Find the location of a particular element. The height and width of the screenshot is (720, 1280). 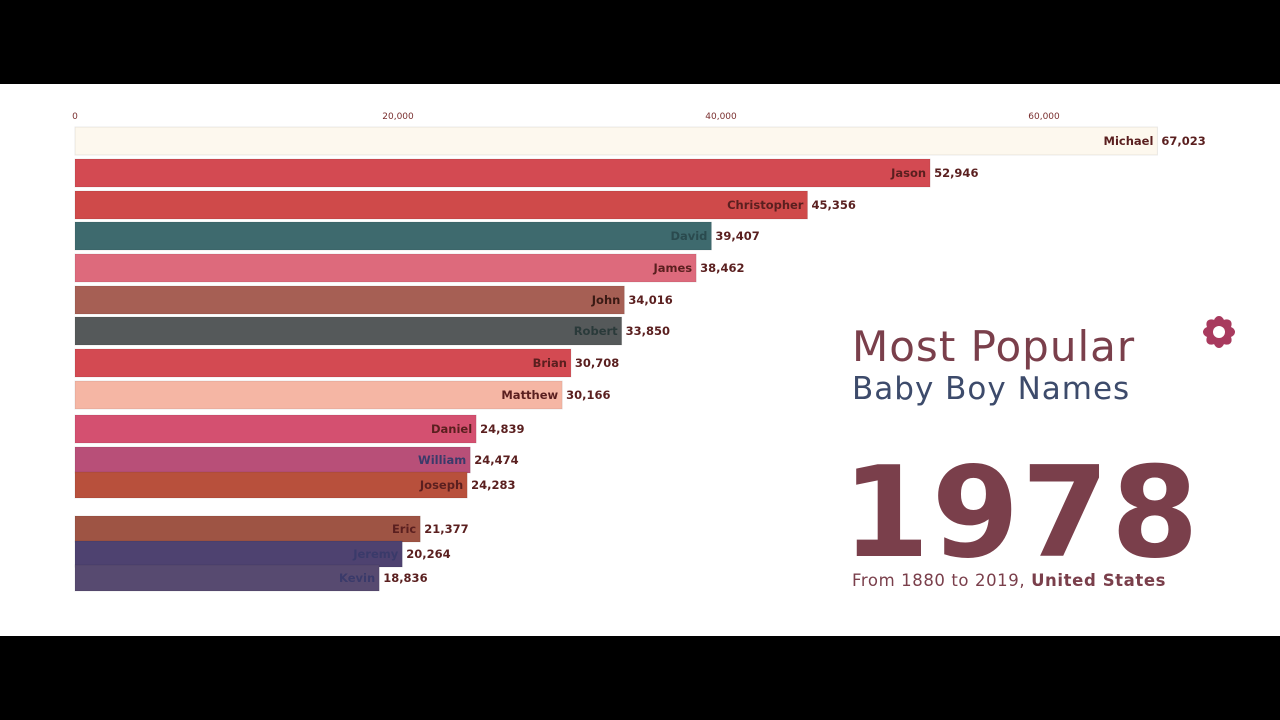

bar-name-label: William is located at coordinates (442, 460).